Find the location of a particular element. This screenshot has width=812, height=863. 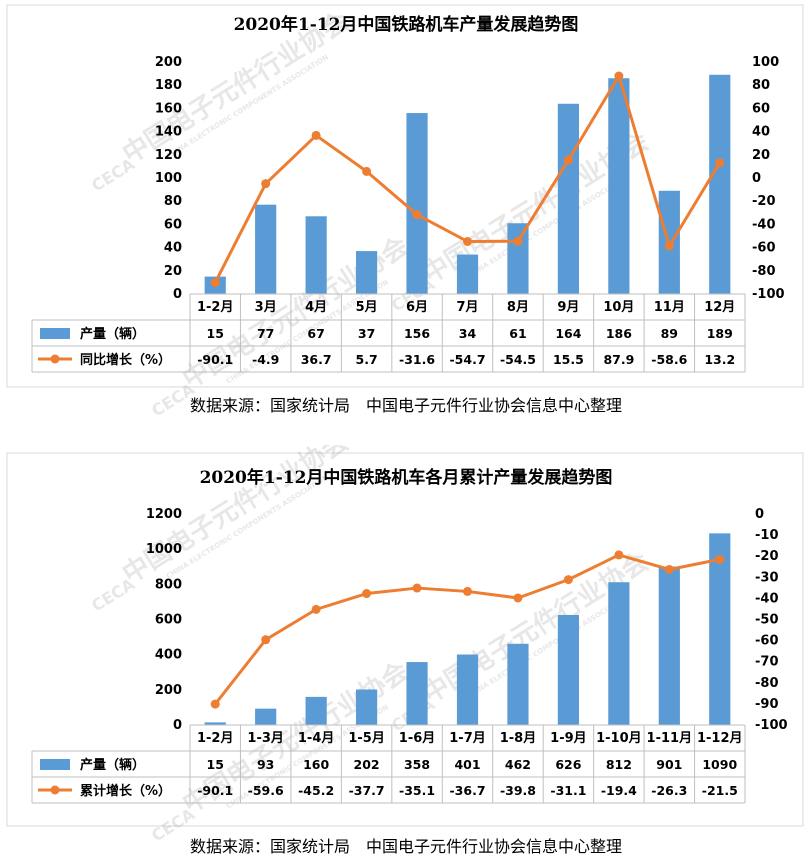

right-axis-tick: 80 is located at coordinates (761, 85).